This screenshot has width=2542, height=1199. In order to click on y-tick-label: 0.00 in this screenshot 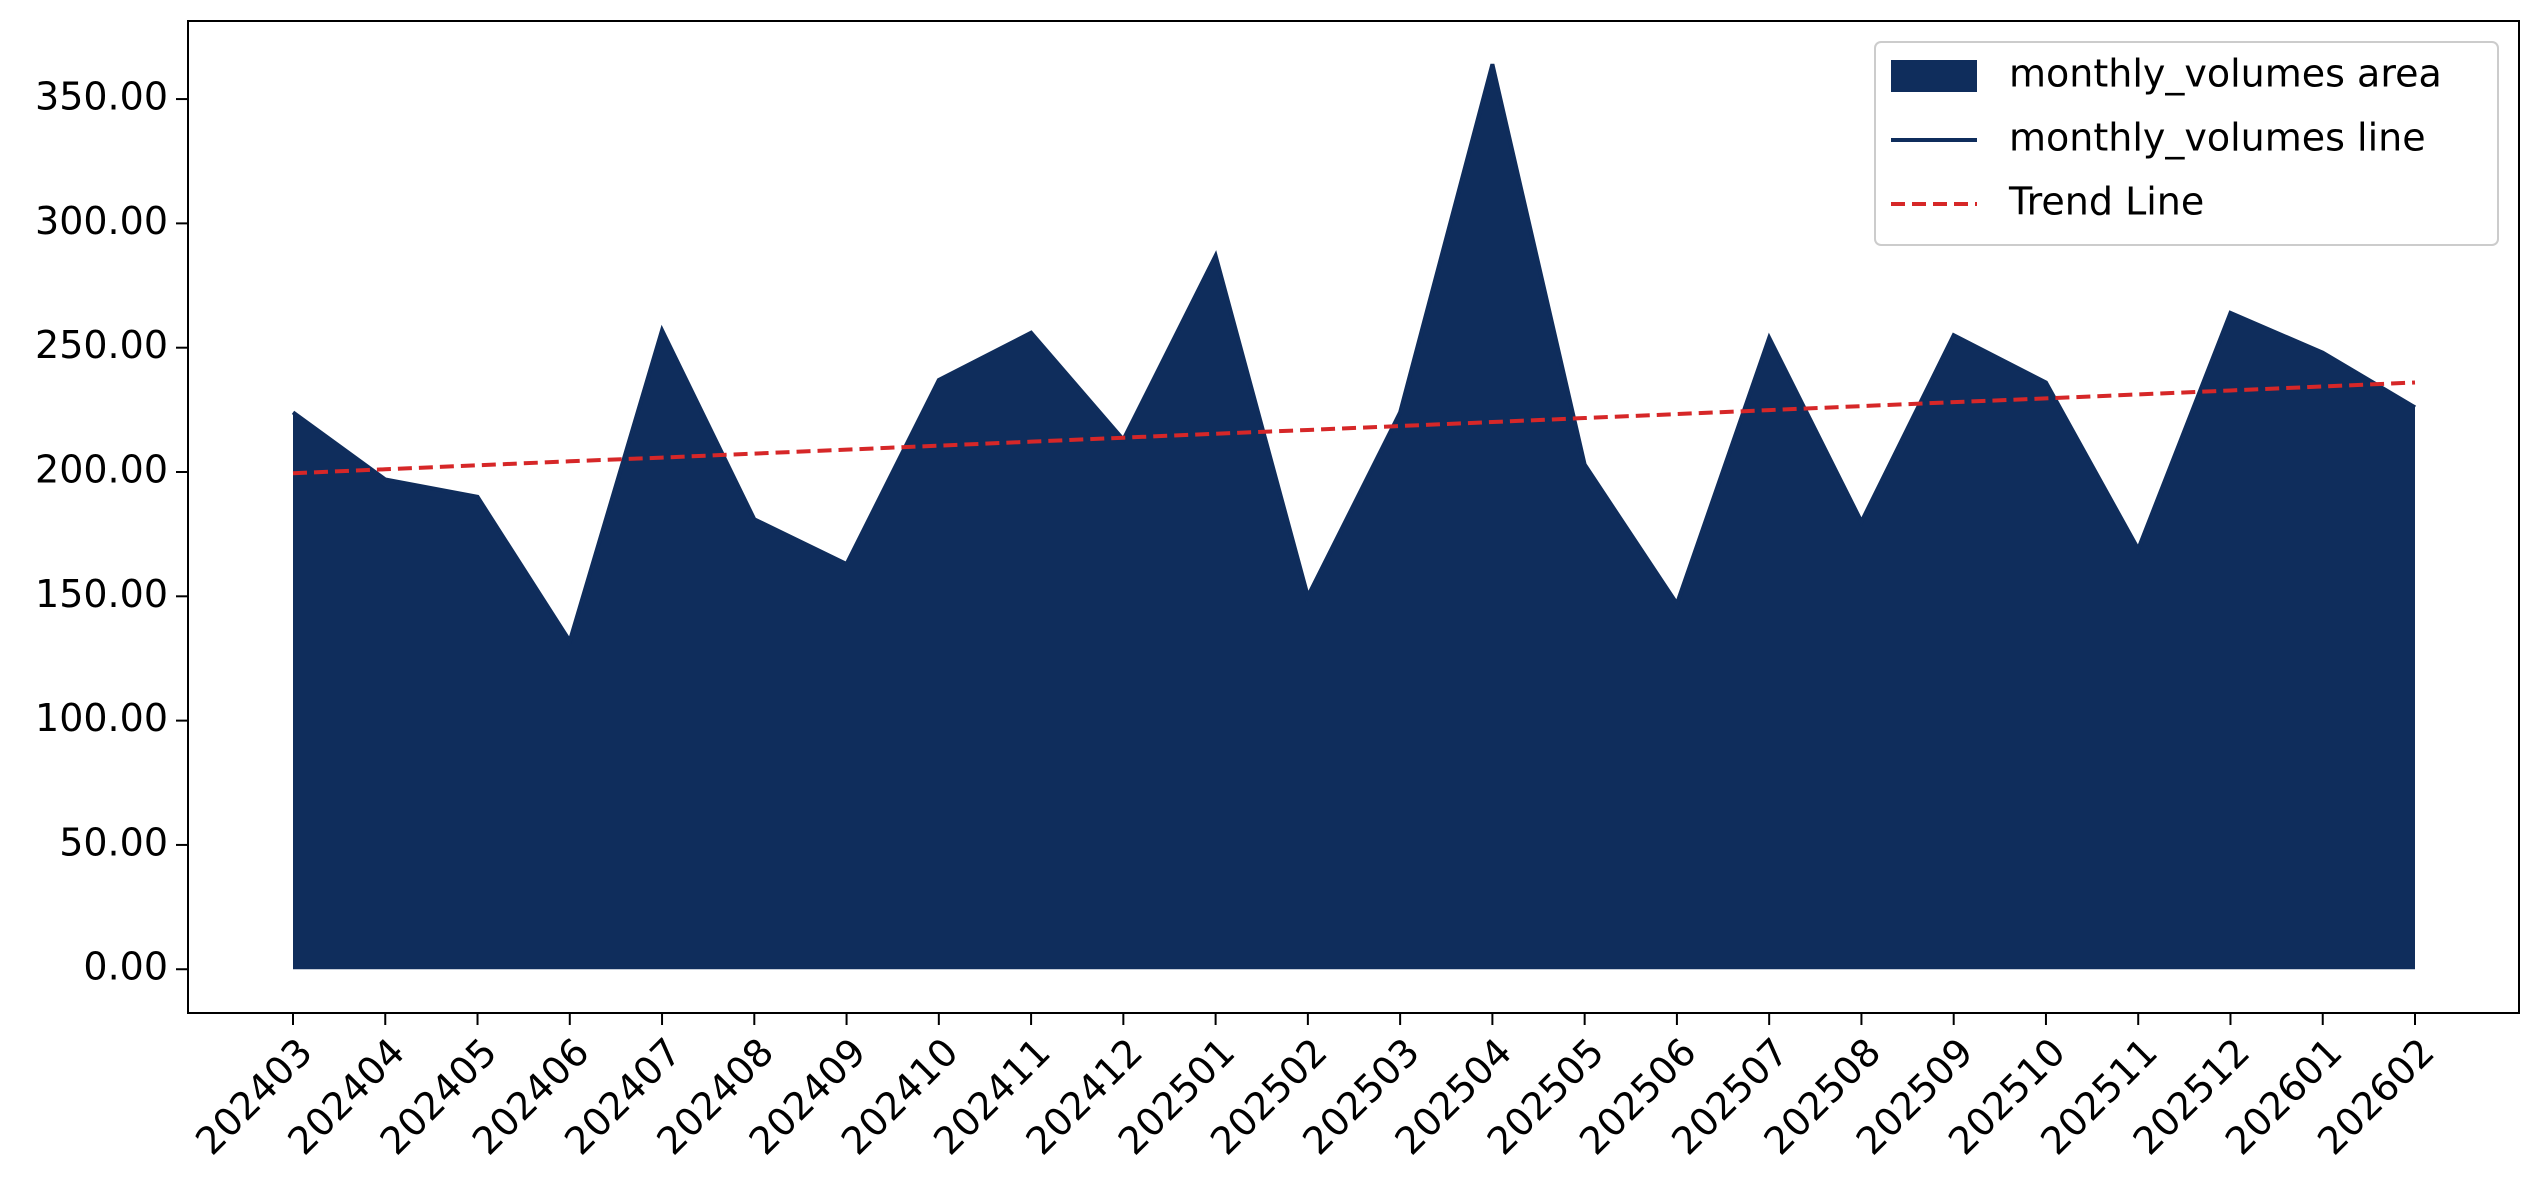, I will do `click(125, 967)`.